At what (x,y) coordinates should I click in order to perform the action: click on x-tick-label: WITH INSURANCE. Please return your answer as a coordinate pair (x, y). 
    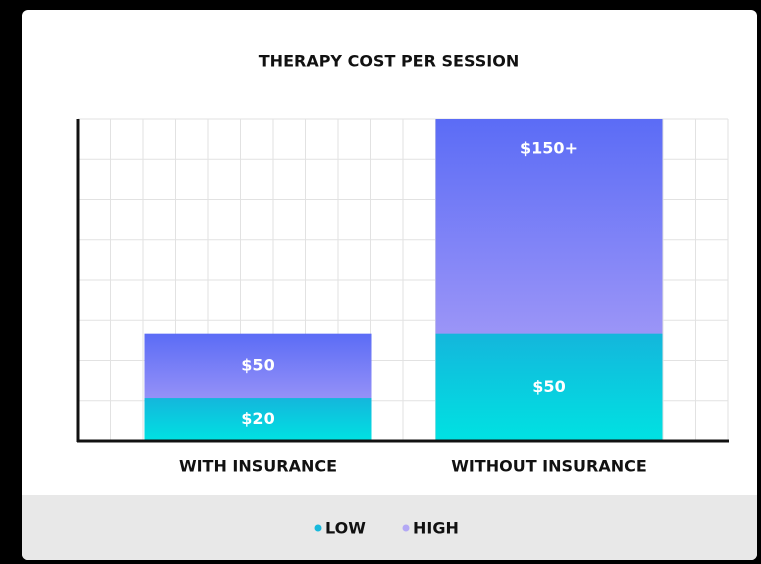
    Looking at the image, I should click on (258, 466).